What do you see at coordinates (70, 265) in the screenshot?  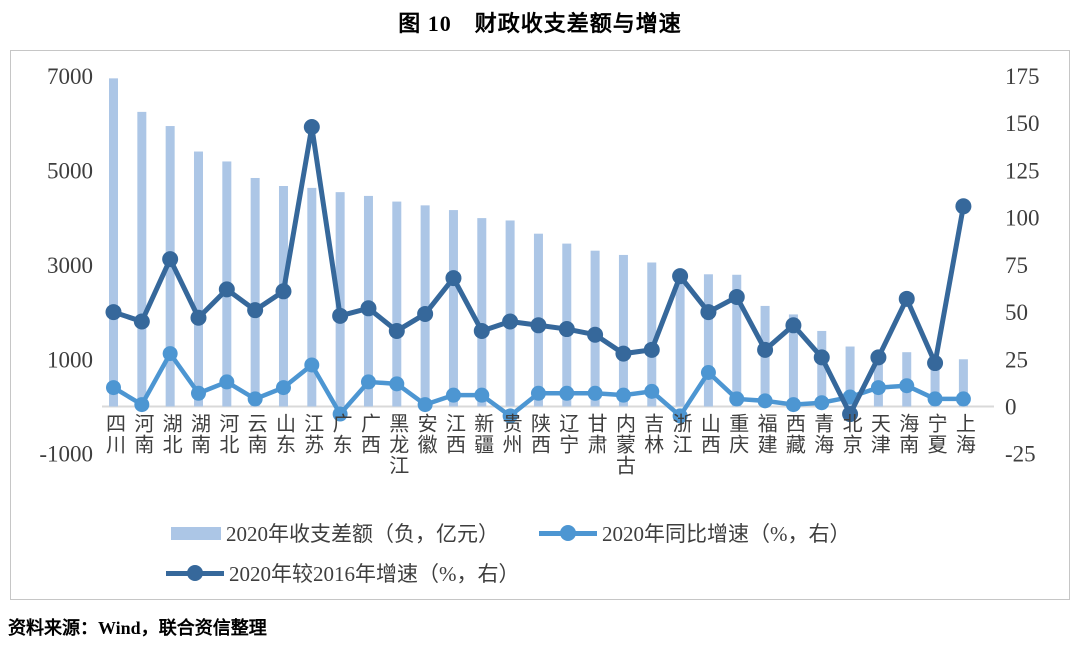 I see `svg-text: 3000` at bounding box center [70, 265].